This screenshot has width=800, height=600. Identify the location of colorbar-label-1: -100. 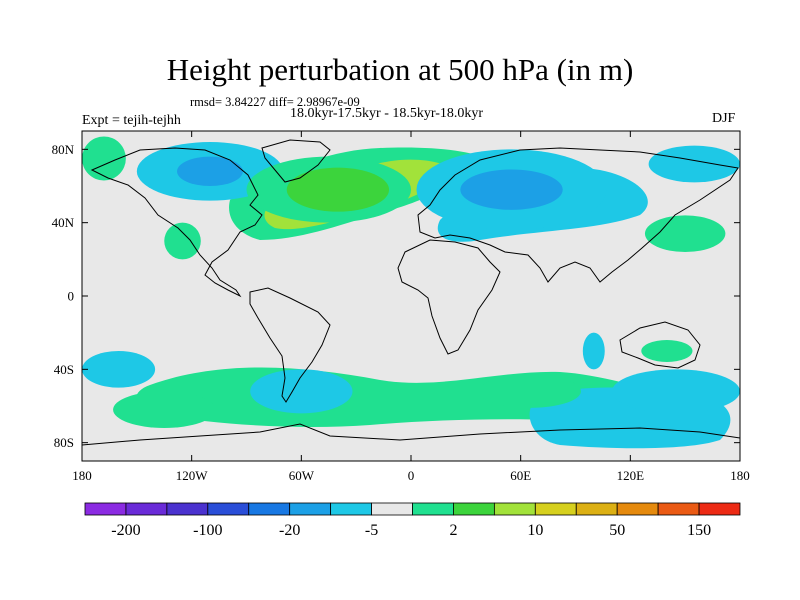
(207, 530).